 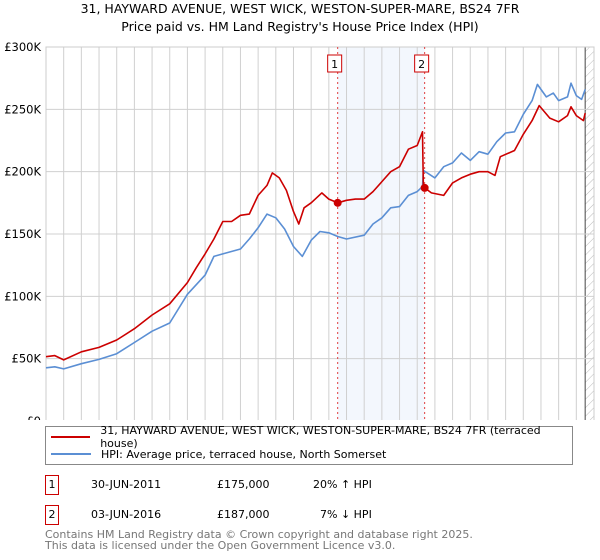 I want to click on sale-badge-label: 2, so click(x=421, y=64).